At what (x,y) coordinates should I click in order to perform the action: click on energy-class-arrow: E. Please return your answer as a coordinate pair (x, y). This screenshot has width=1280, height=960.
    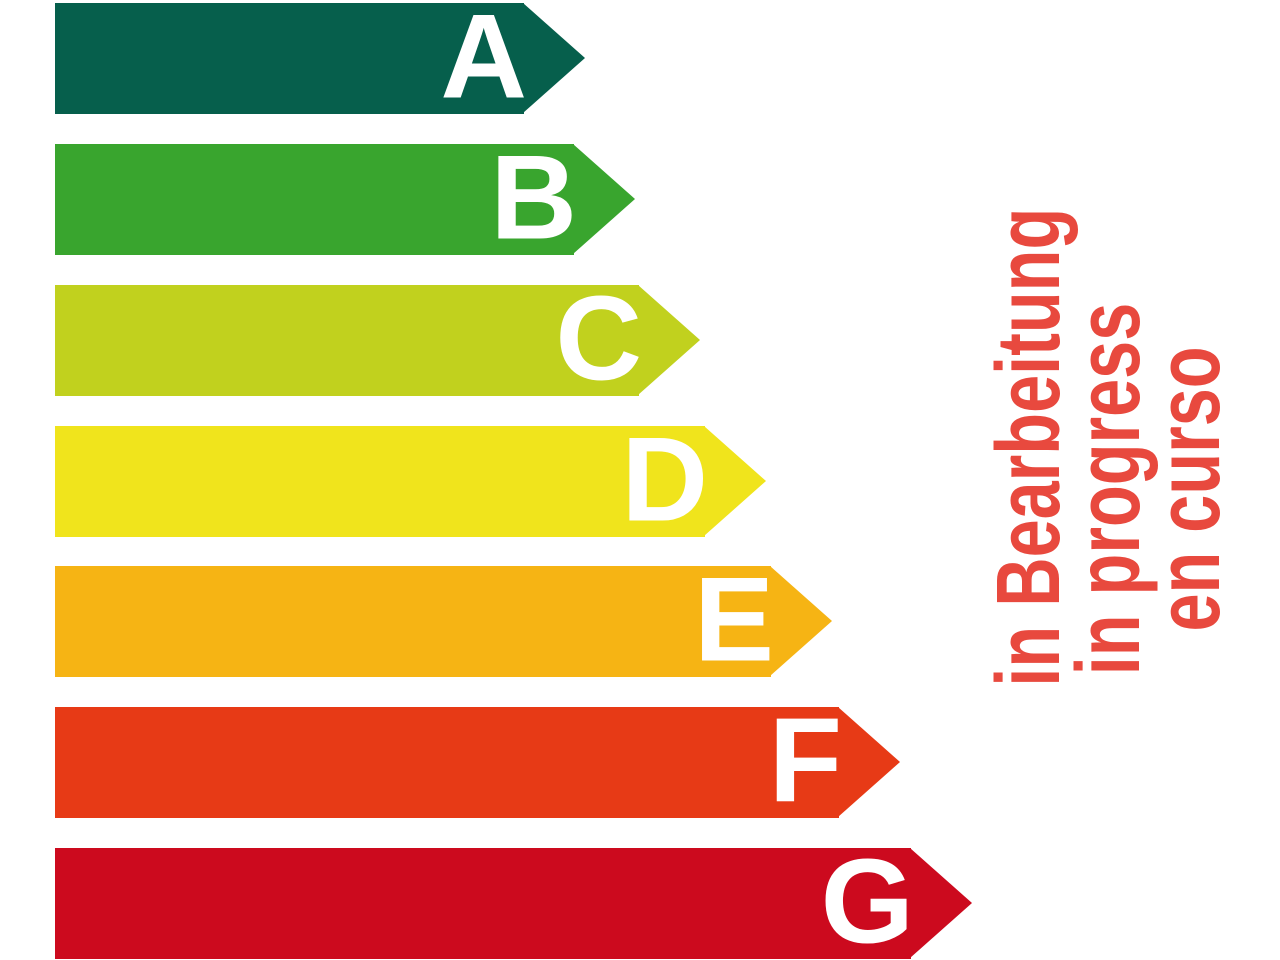
    Looking at the image, I should click on (443, 619).